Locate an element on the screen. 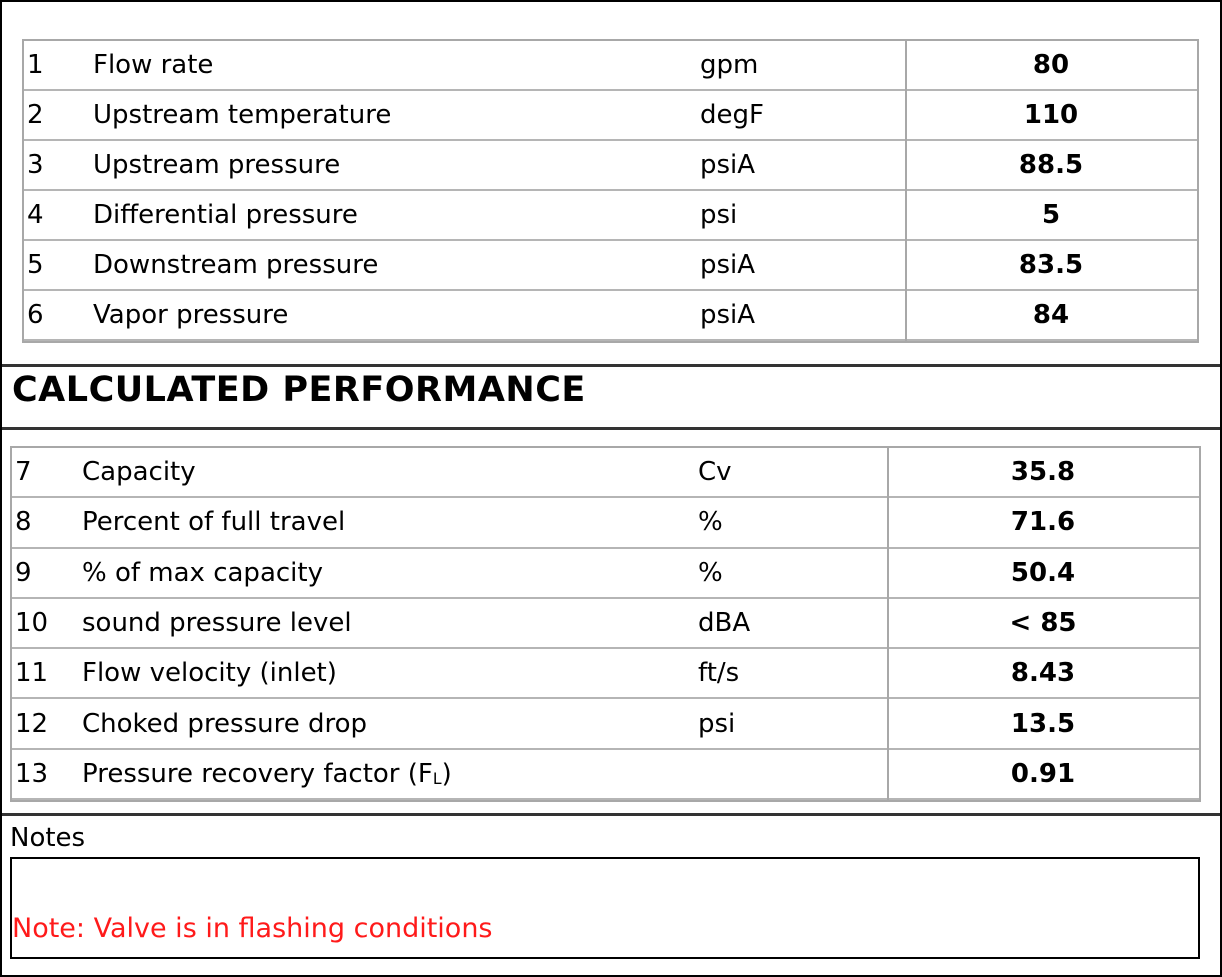 The width and height of the screenshot is (1222, 977). row-number: 8 is located at coordinates (23, 522).